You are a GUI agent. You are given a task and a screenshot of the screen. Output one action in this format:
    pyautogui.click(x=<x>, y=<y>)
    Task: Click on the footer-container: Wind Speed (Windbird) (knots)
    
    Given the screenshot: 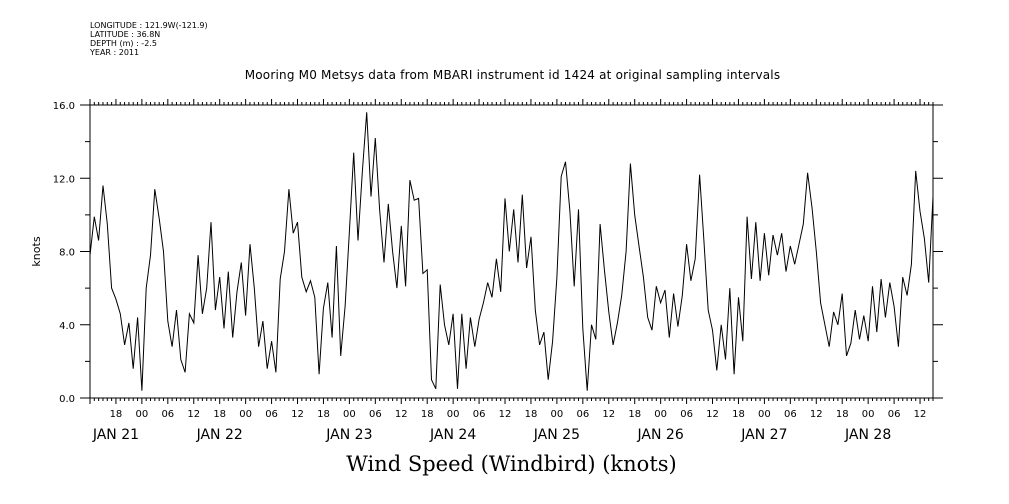 What is the action you would take?
    pyautogui.click(x=504, y=464)
    